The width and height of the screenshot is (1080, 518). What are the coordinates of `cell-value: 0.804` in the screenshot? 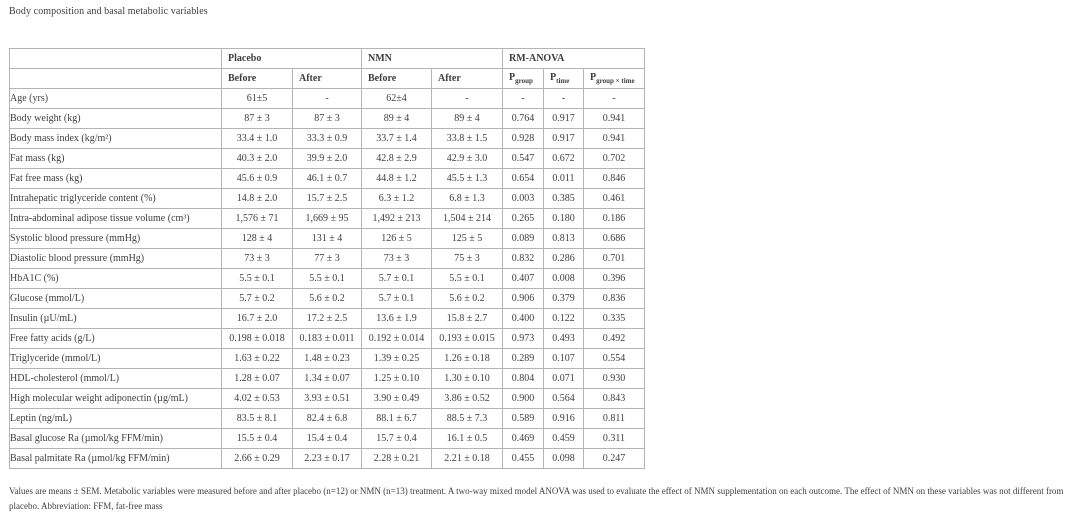 It's located at (523, 378).